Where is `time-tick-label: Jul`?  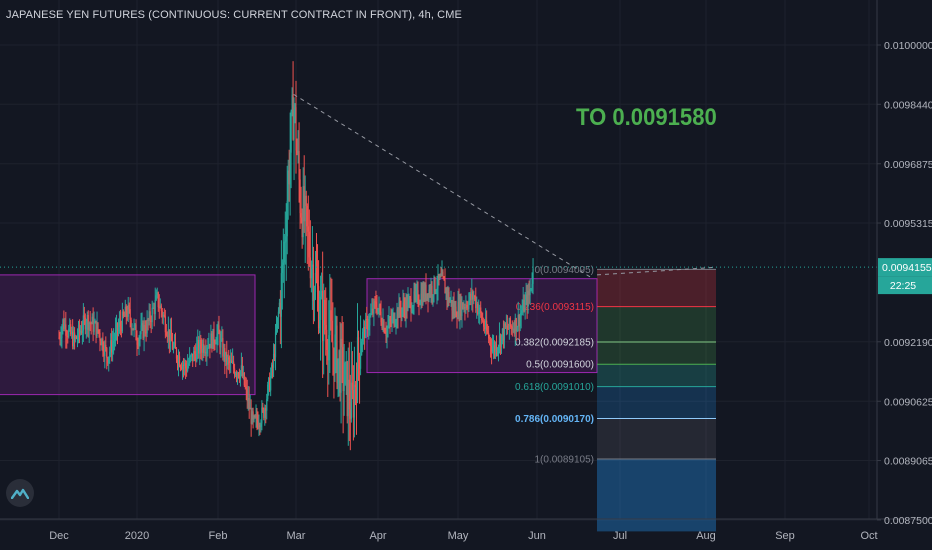 time-tick-label: Jul is located at coordinates (620, 536).